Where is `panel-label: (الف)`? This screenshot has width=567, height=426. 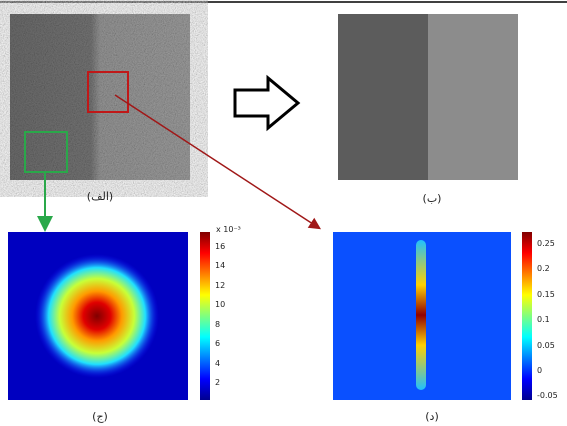
panel-label: (الف) is located at coordinates (100, 196).